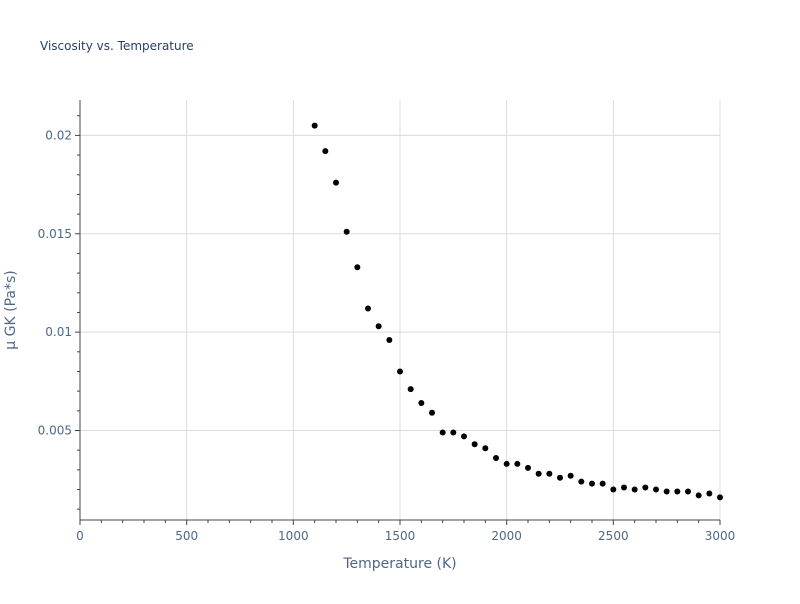  I want to click on y-tick-label: 0.01, so click(58, 332).